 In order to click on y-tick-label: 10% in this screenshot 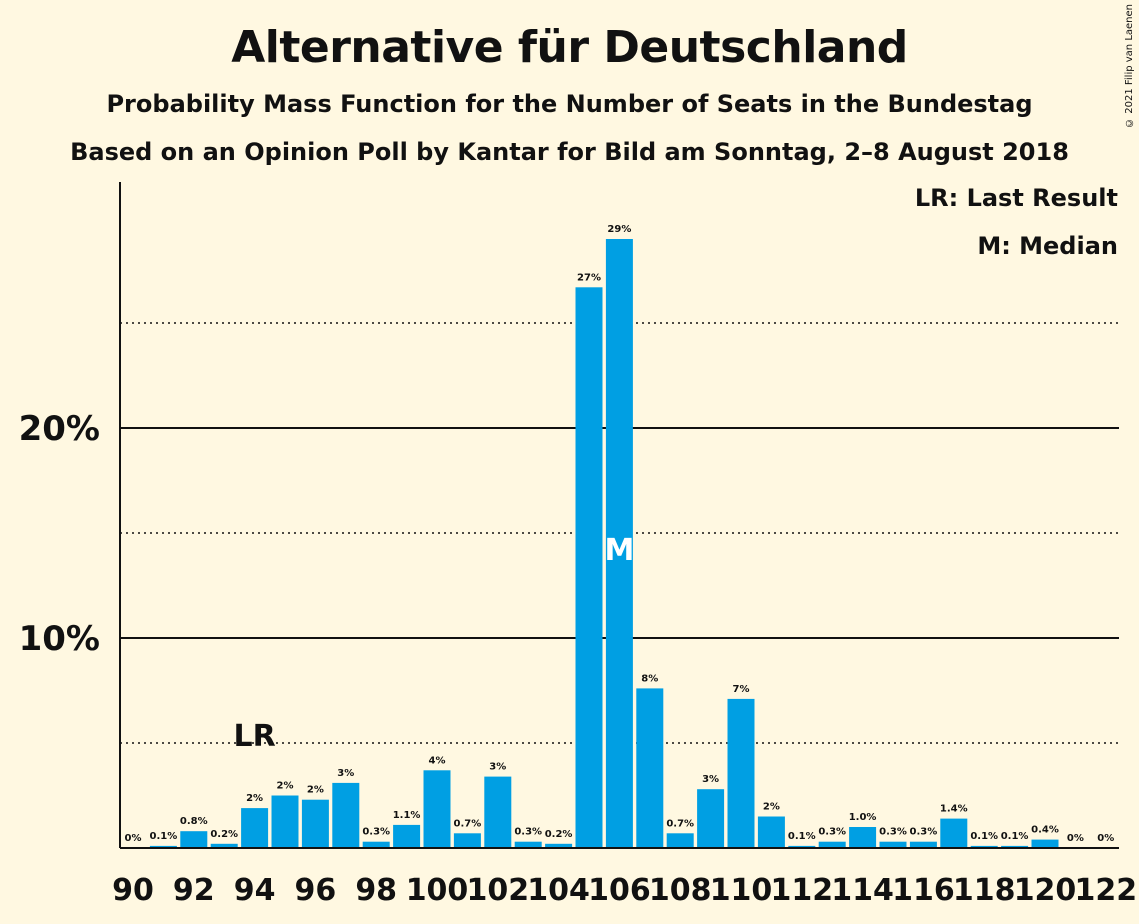, I will do `click(59, 639)`.